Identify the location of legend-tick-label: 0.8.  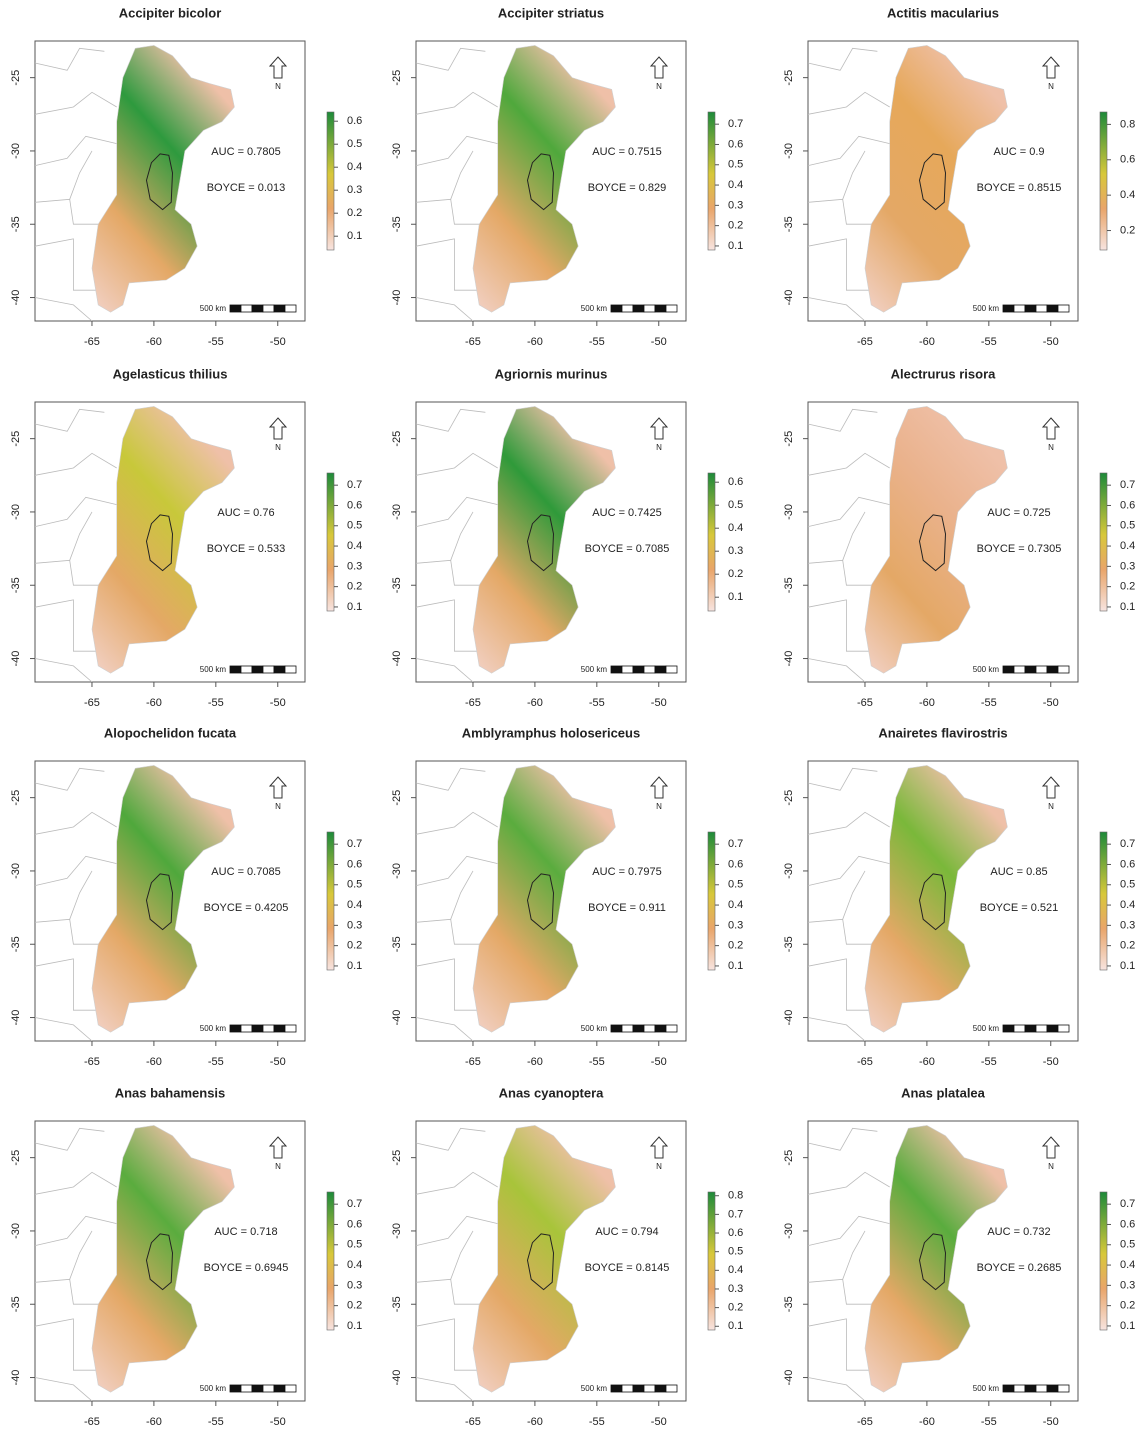
(1127, 124).